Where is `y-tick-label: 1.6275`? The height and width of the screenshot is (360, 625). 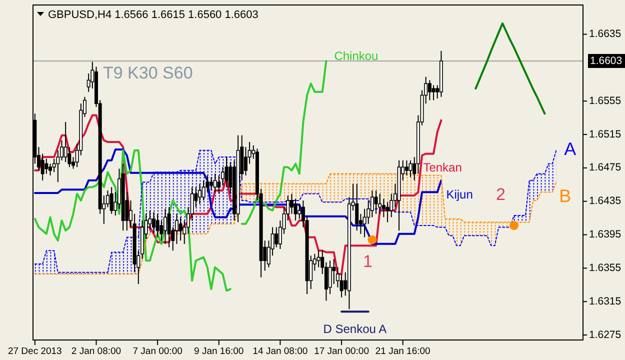 y-tick-label: 1.6275 is located at coordinates (605, 334).